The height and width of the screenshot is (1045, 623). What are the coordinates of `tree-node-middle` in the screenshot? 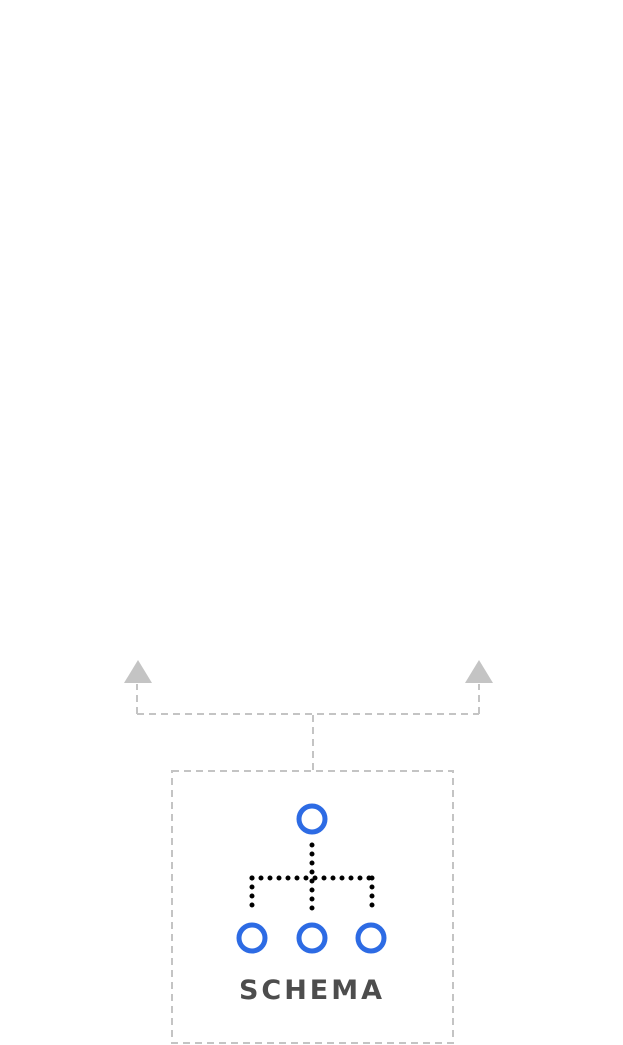 It's located at (312, 938).